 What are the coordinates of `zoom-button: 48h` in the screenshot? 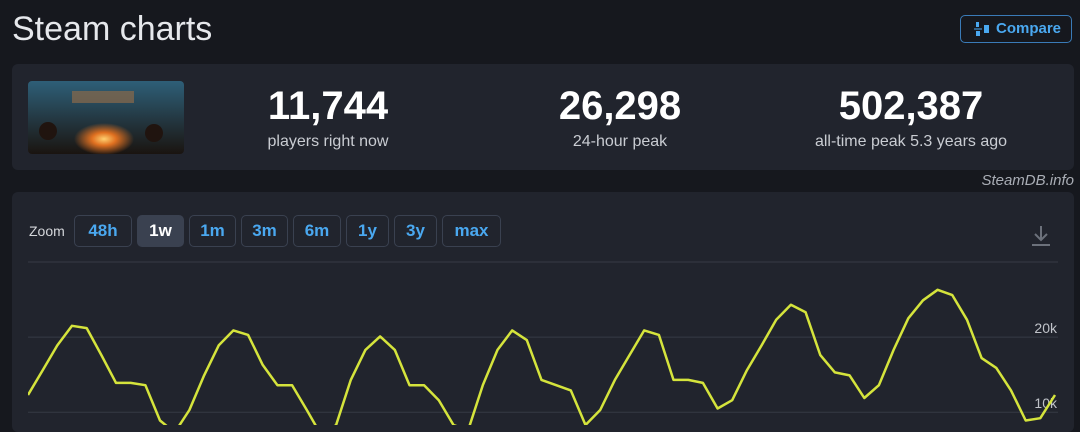 It's located at (103, 231).